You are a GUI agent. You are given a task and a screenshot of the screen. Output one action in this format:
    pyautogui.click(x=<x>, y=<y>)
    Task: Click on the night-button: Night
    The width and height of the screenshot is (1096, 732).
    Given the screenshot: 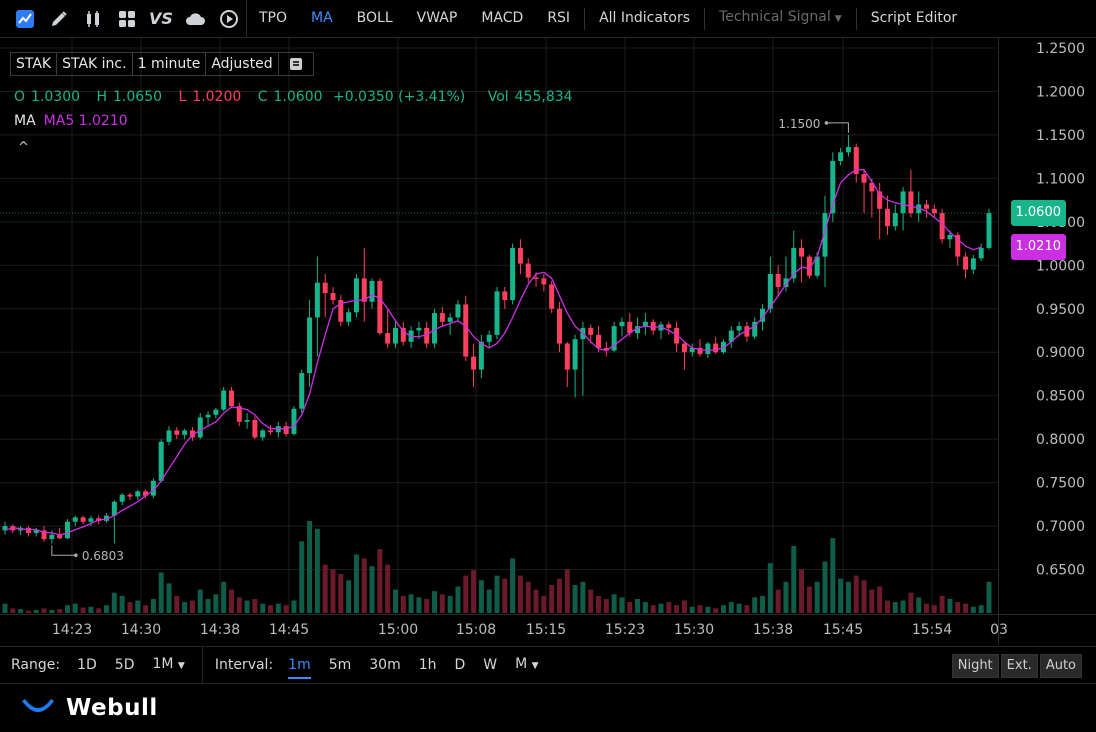 What is the action you would take?
    pyautogui.click(x=975, y=666)
    